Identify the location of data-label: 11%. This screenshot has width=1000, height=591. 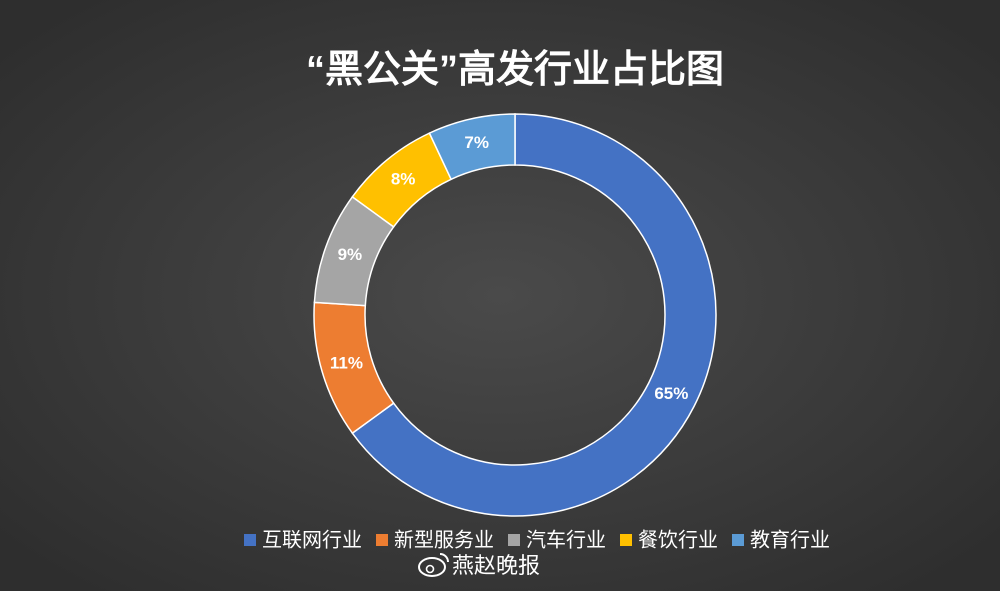
(346, 362).